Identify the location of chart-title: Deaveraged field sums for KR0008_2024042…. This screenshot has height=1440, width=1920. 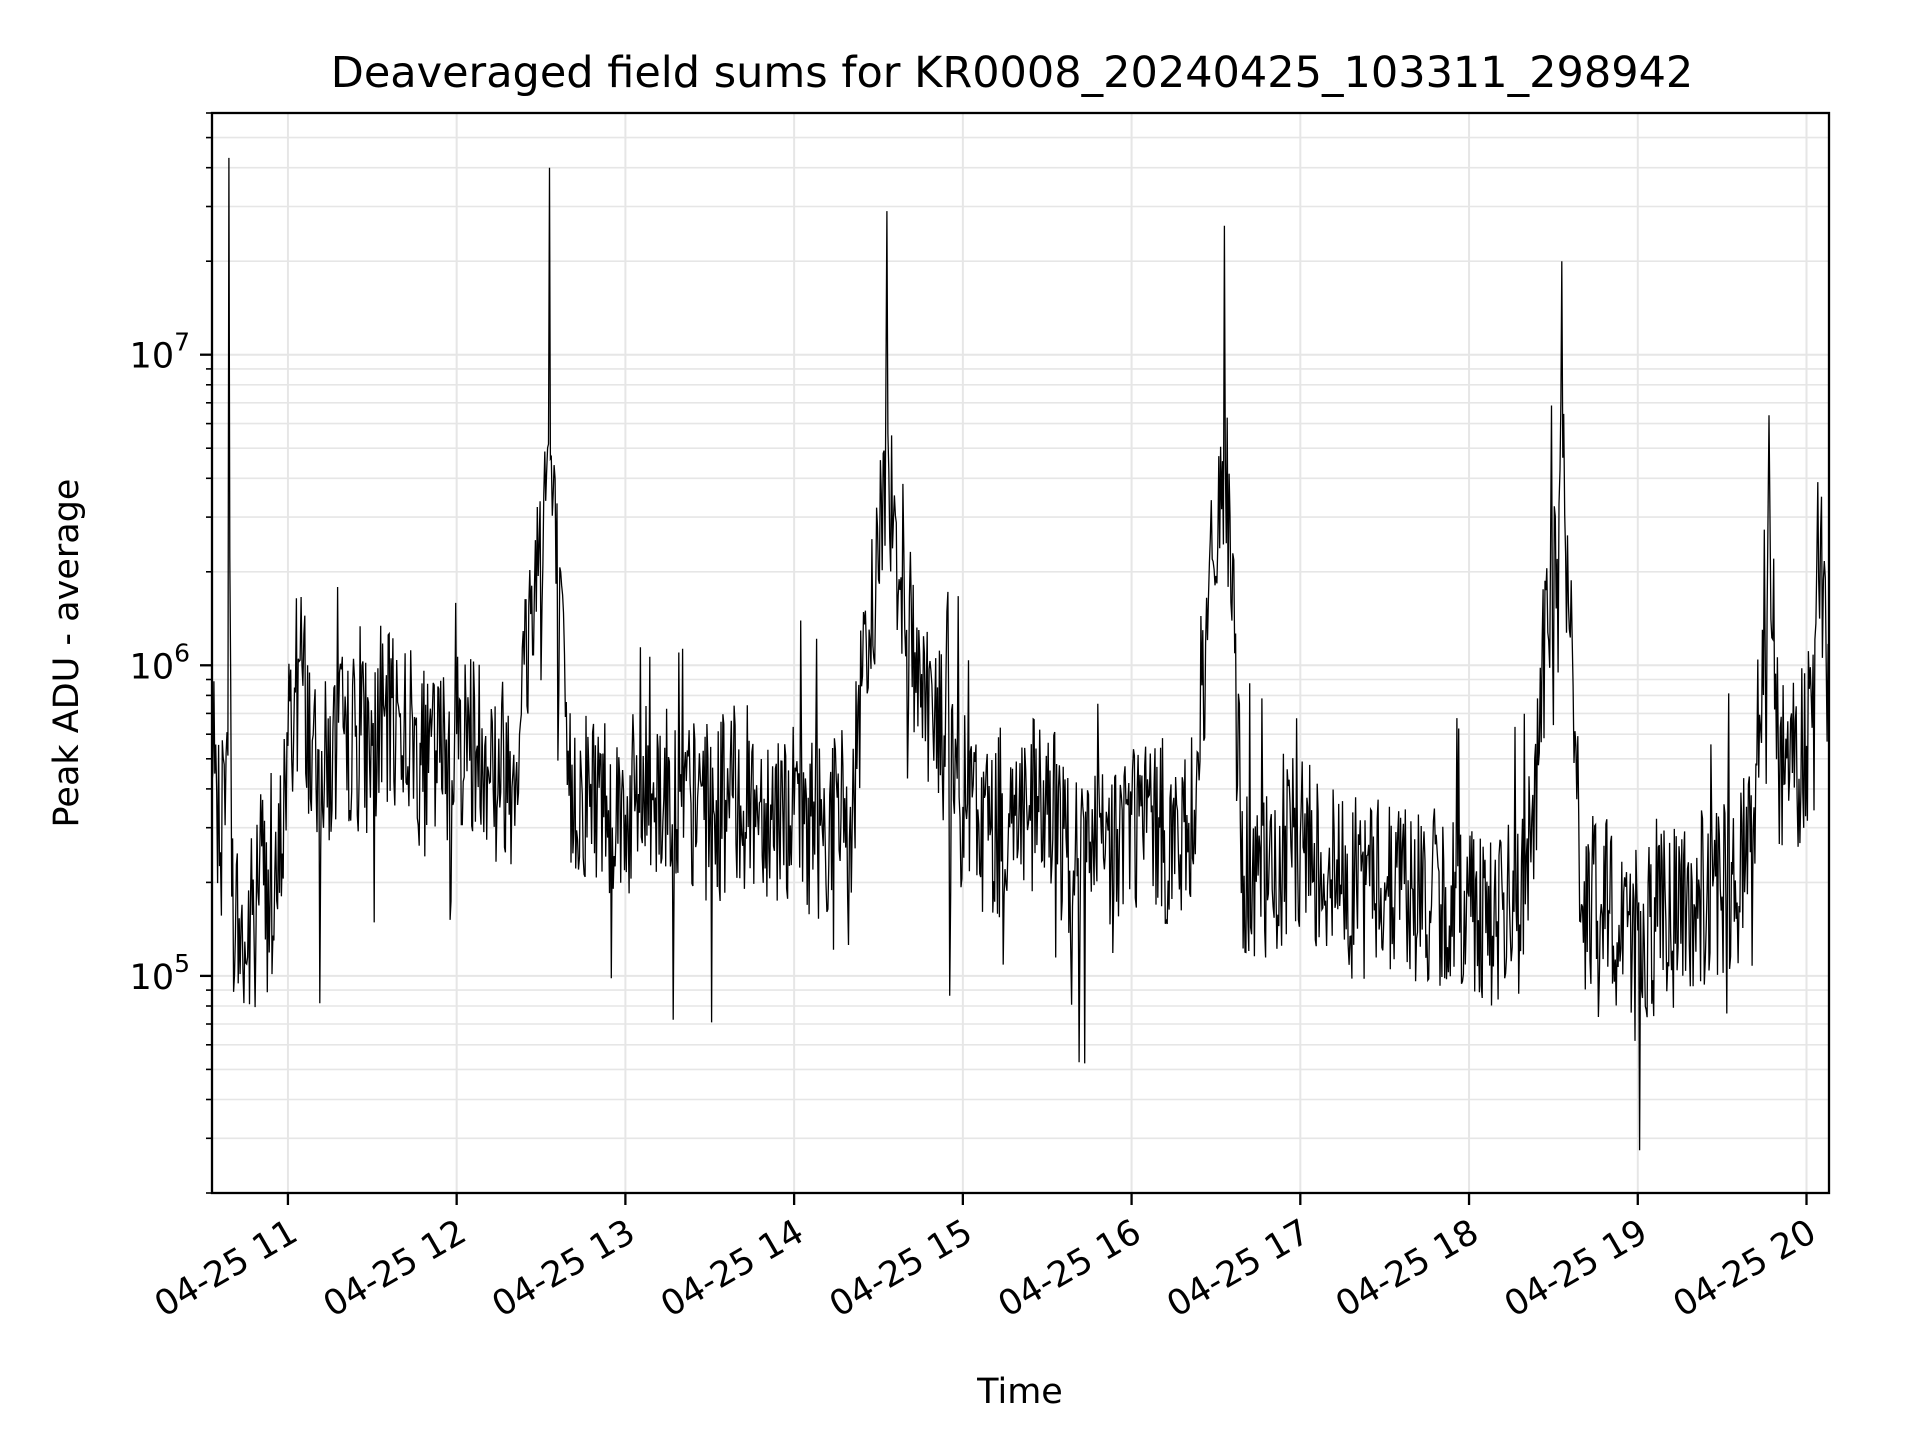
(1012, 73).